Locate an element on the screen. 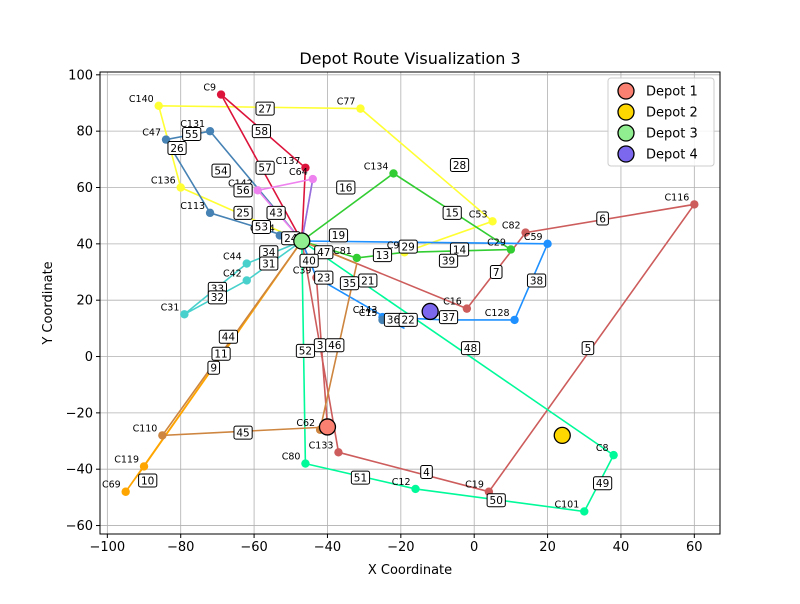 This screenshot has width=800, height=604. customer-label: C19 is located at coordinates (474, 485).